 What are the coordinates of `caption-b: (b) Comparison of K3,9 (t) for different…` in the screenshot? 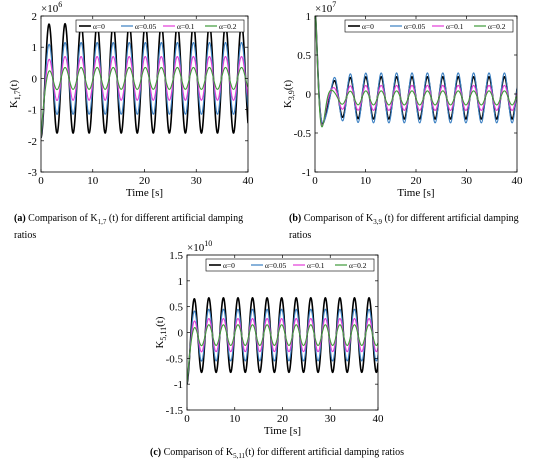 It's located at (416, 227).